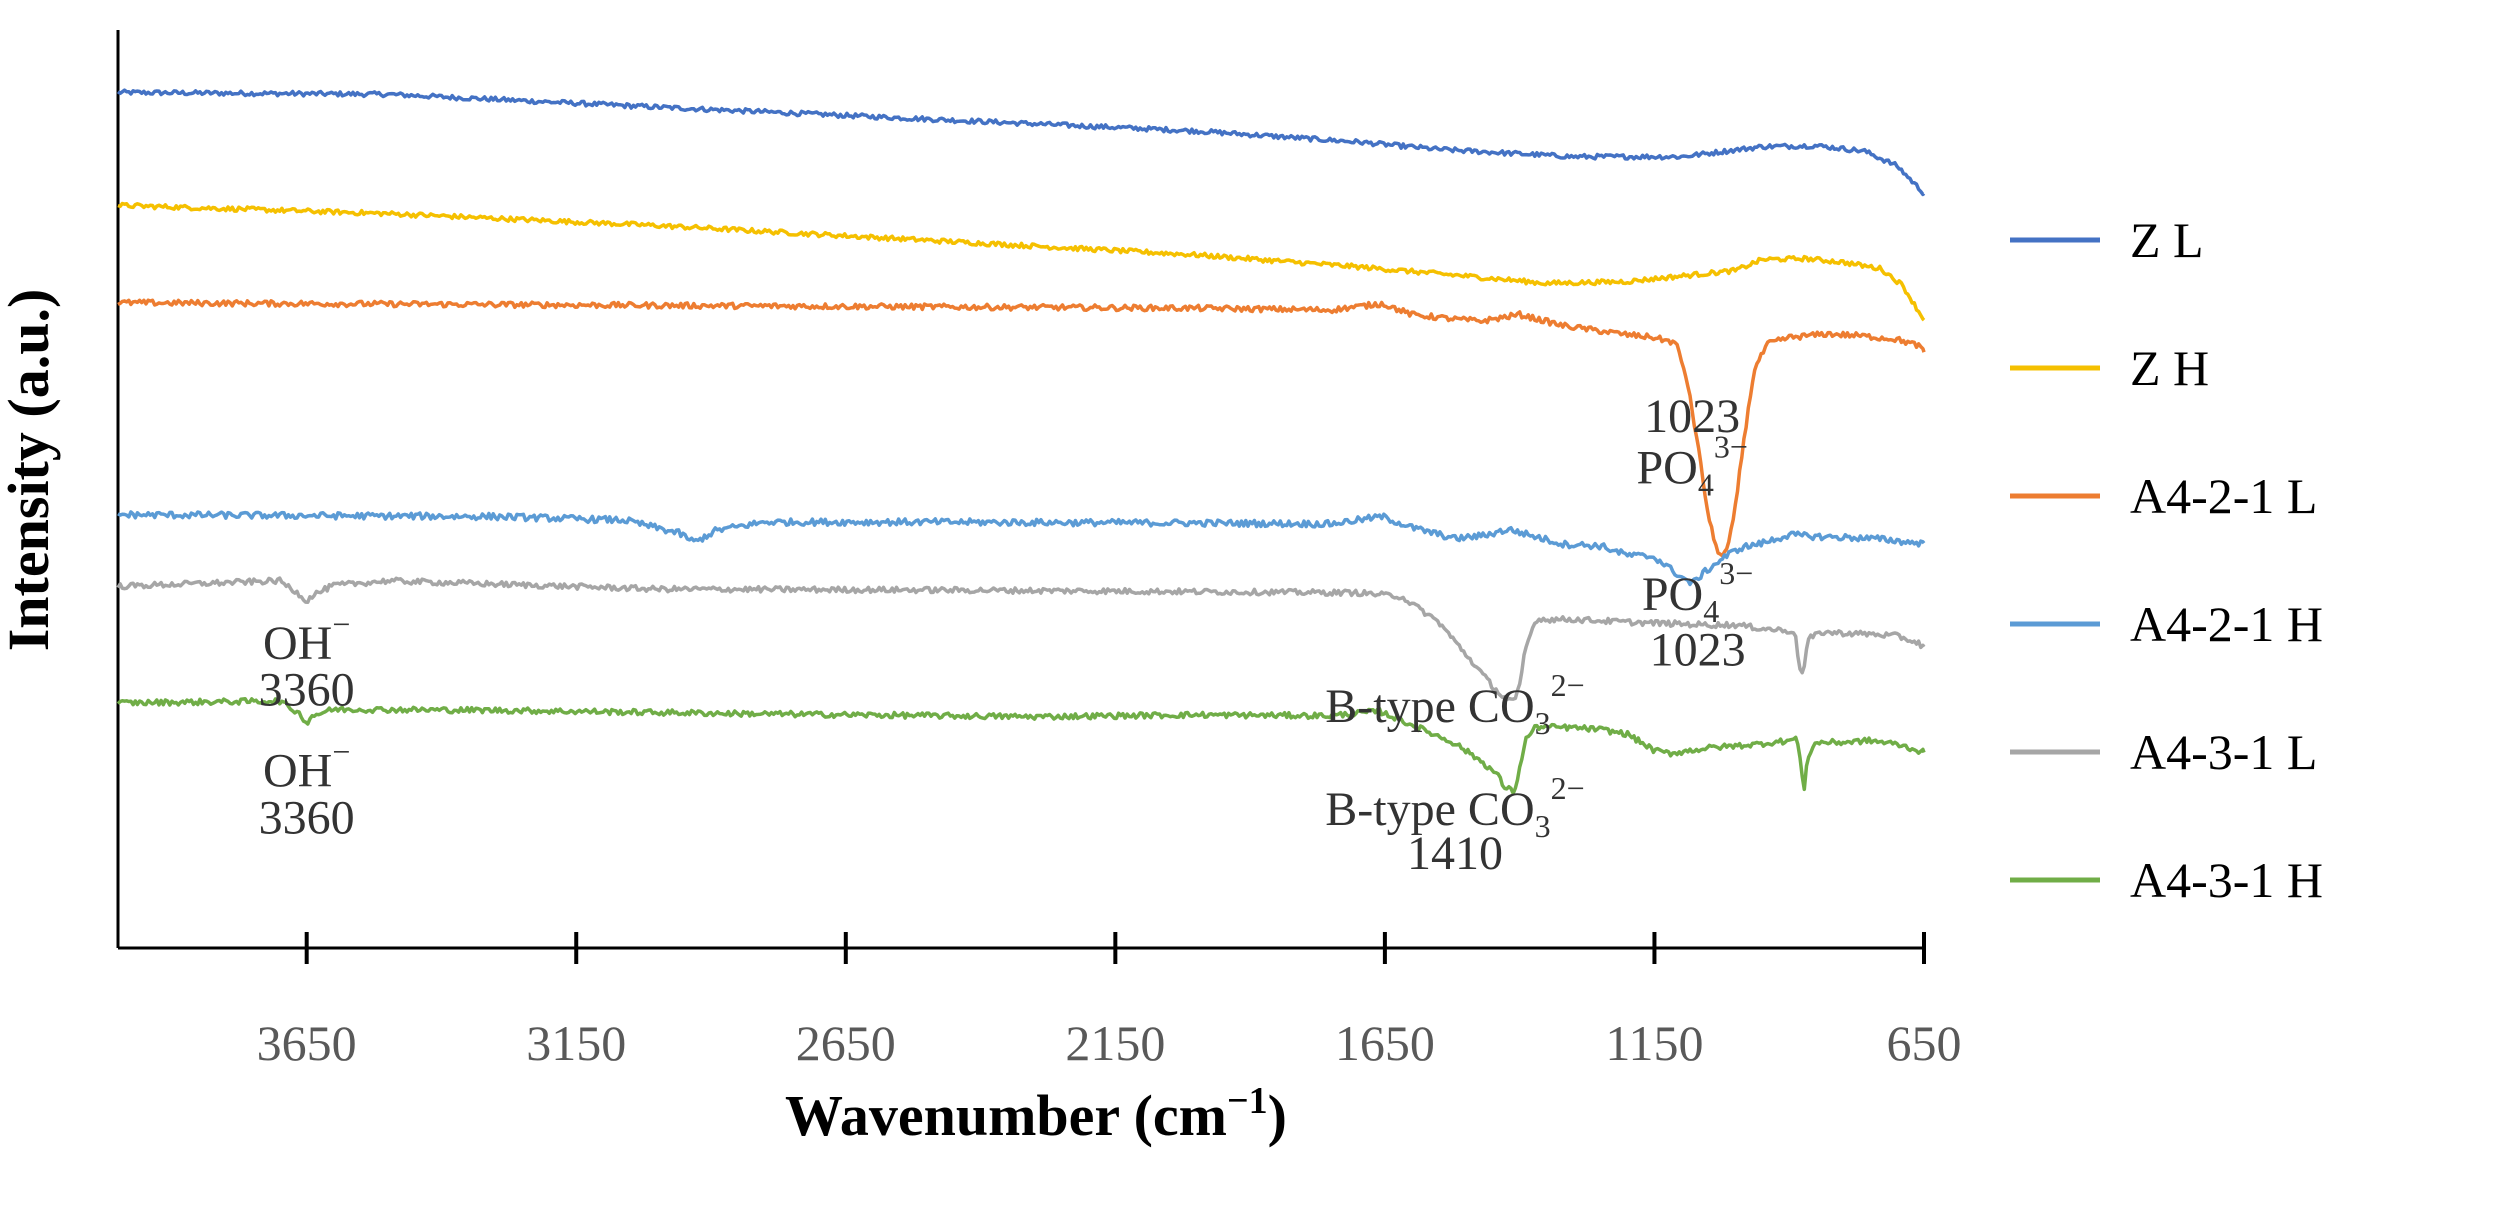 The height and width of the screenshot is (1229, 2505). What do you see at coordinates (1021, 639) in the screenshot?
I see `series-line-a4-3-1-l` at bounding box center [1021, 639].